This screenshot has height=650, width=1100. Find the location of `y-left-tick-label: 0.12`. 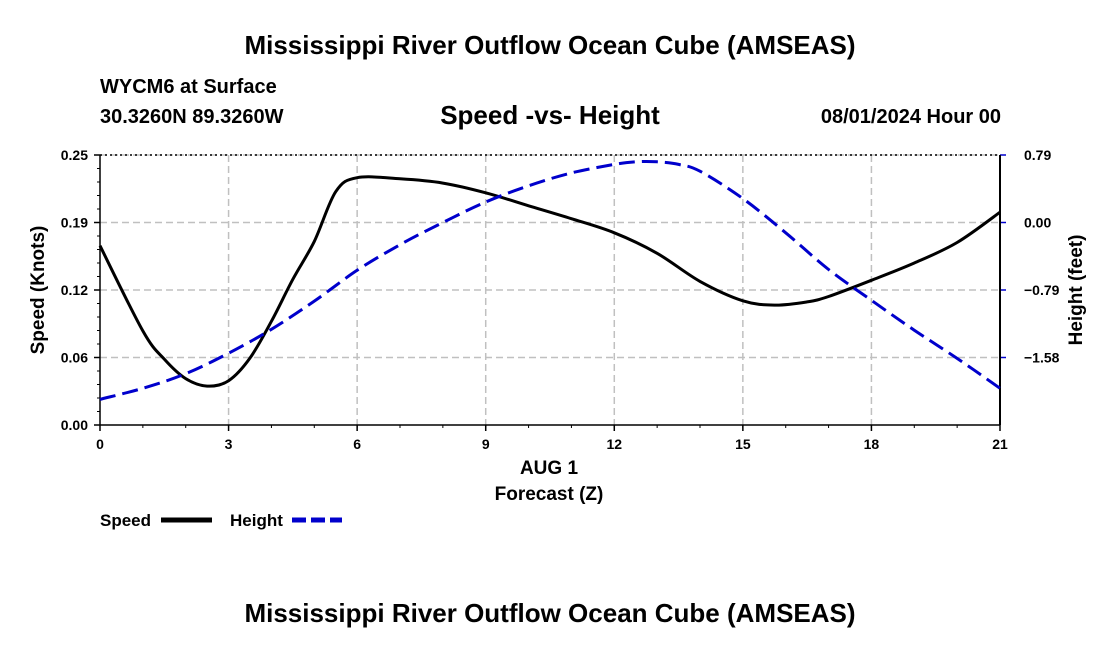

y-left-tick-label: 0.12 is located at coordinates (74, 290).